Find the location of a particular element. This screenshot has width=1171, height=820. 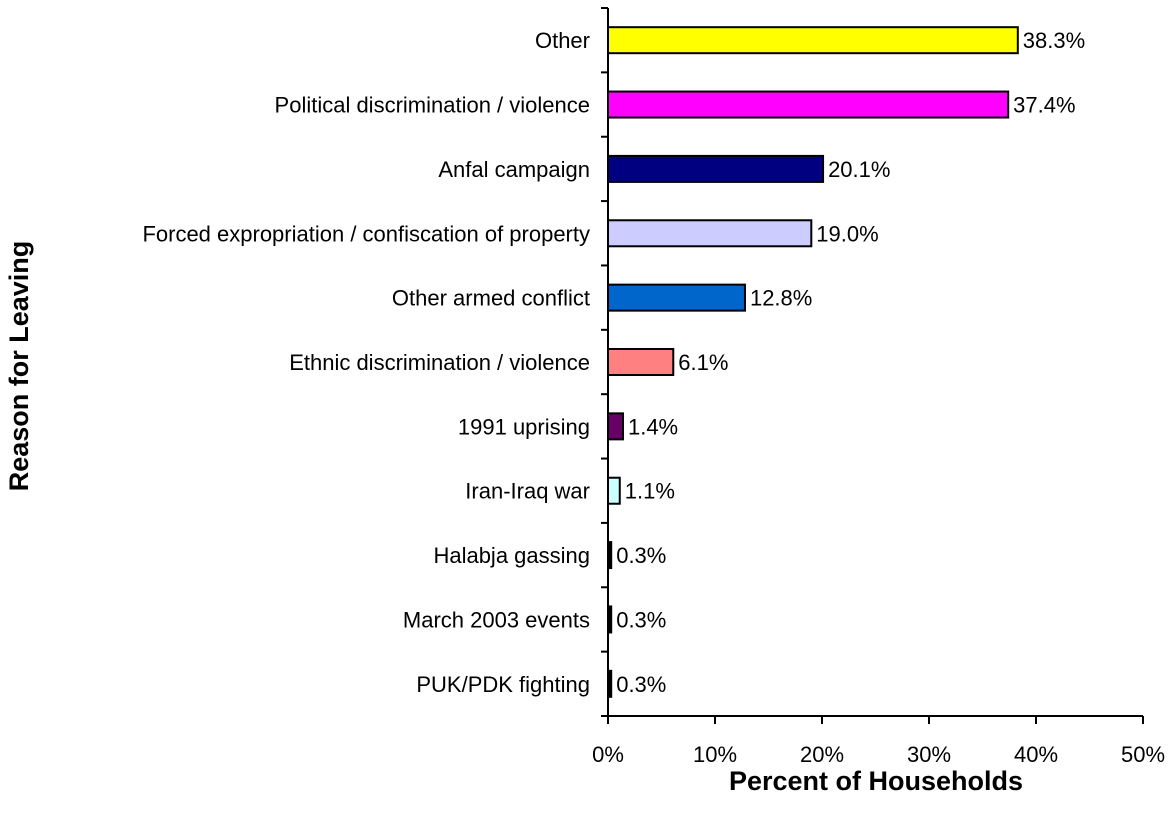

x-tick-label: 30% is located at coordinates (929, 754).